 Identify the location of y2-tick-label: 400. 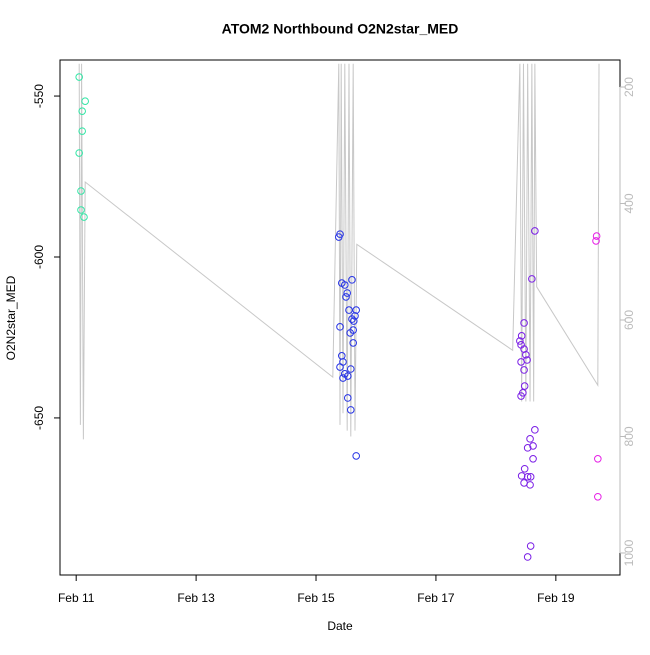
(629, 203).